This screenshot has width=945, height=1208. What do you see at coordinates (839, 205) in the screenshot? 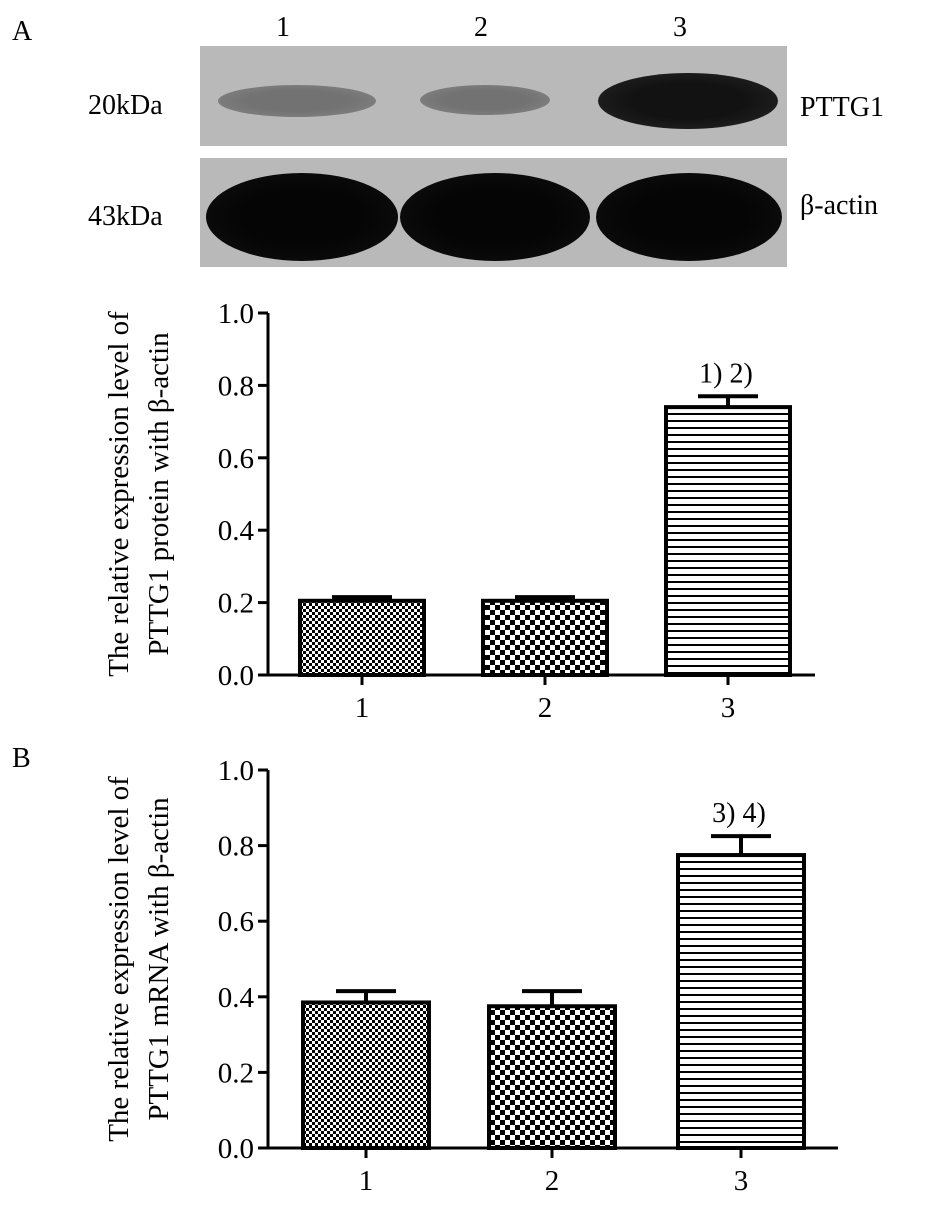
I see `protein-label-actin: β-actin` at bounding box center [839, 205].